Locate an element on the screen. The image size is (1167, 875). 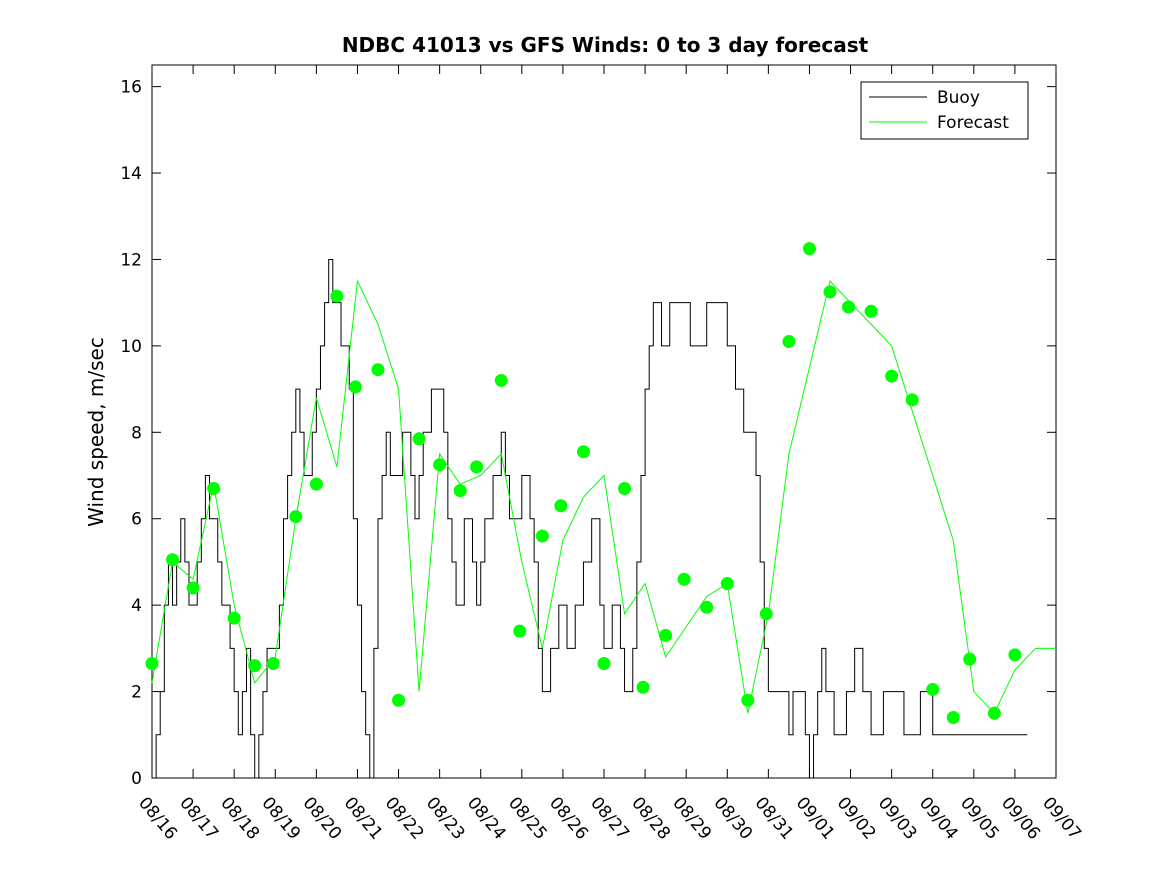
y-tick-label-4: 8 is located at coordinates (136, 433).